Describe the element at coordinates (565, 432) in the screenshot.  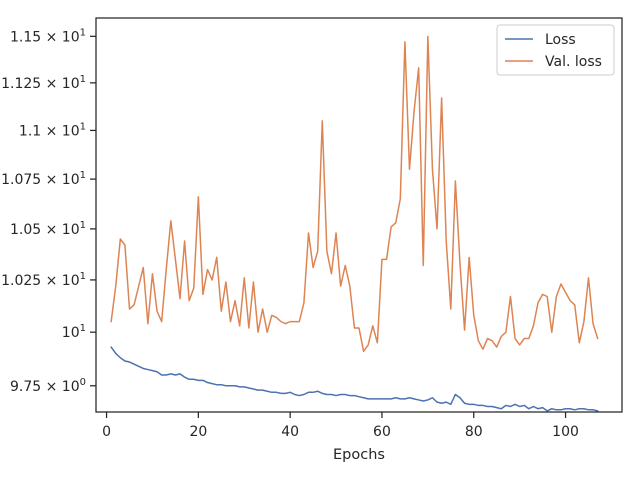
I see `x-tick-label: 100` at that location.